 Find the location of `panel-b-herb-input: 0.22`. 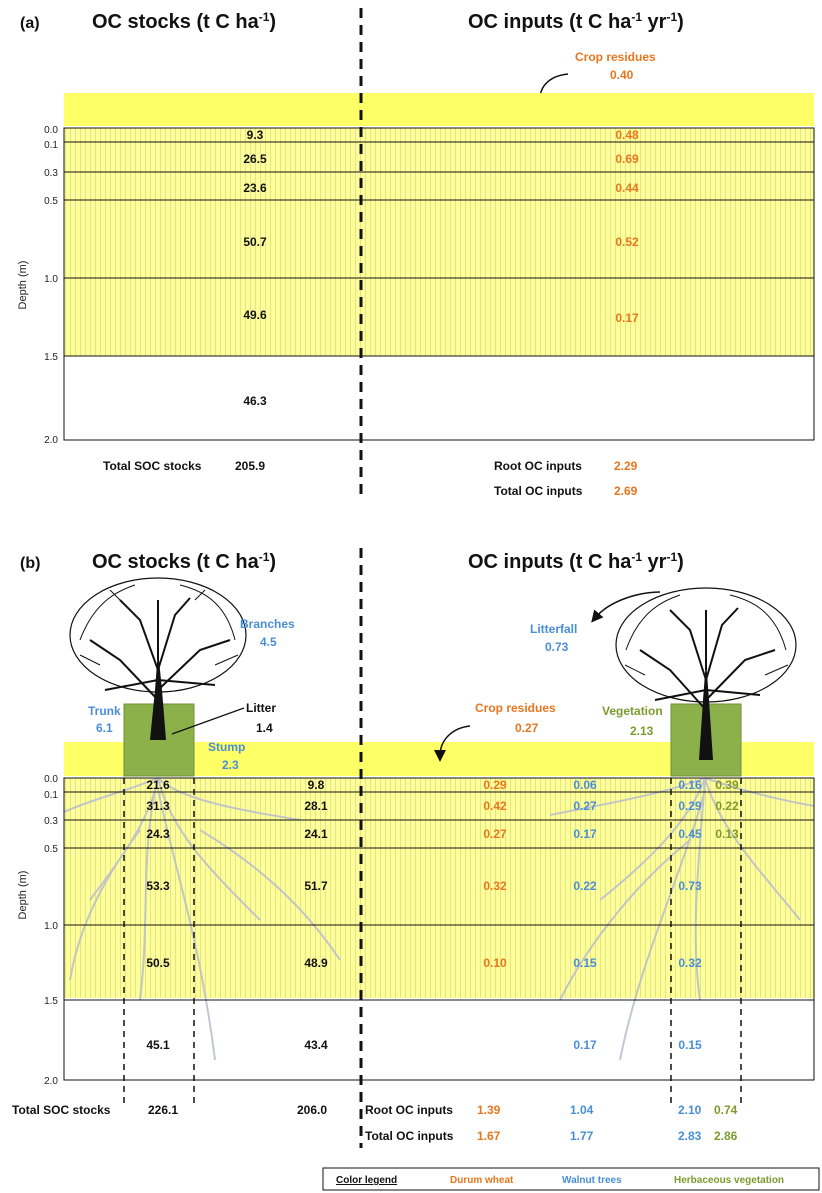

panel-b-herb-input: 0.22 is located at coordinates (727, 806).